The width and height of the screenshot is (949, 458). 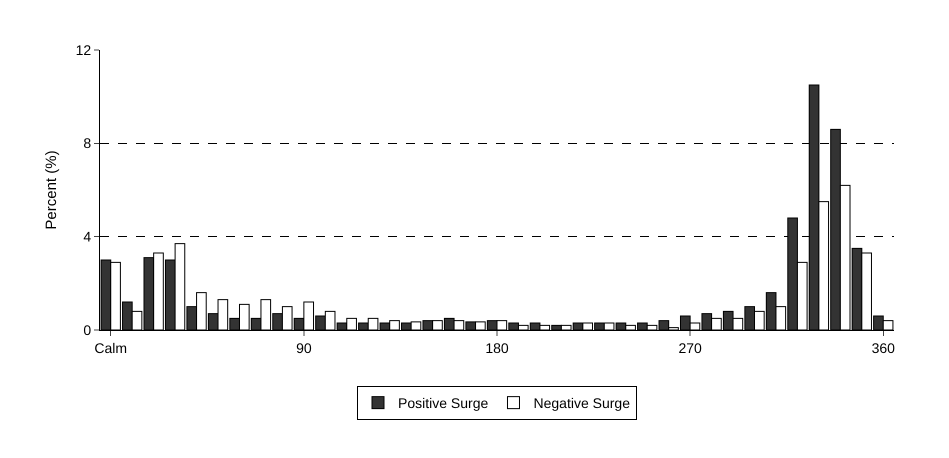 I want to click on y-tick-label: 8, so click(x=87, y=143).